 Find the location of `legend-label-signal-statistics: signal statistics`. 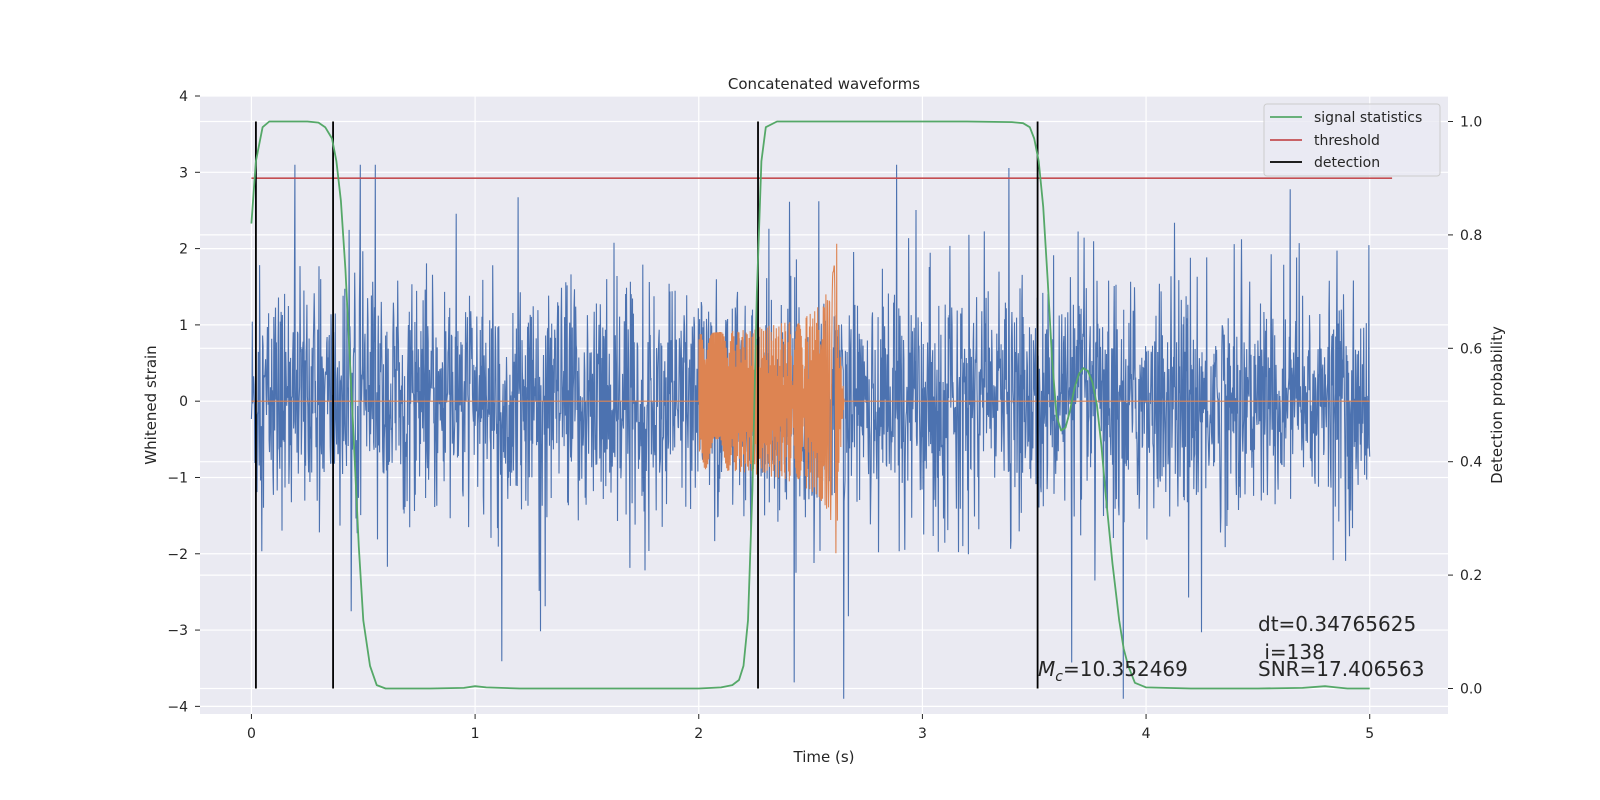

legend-label-signal-statistics: signal statistics is located at coordinates (1368, 118).